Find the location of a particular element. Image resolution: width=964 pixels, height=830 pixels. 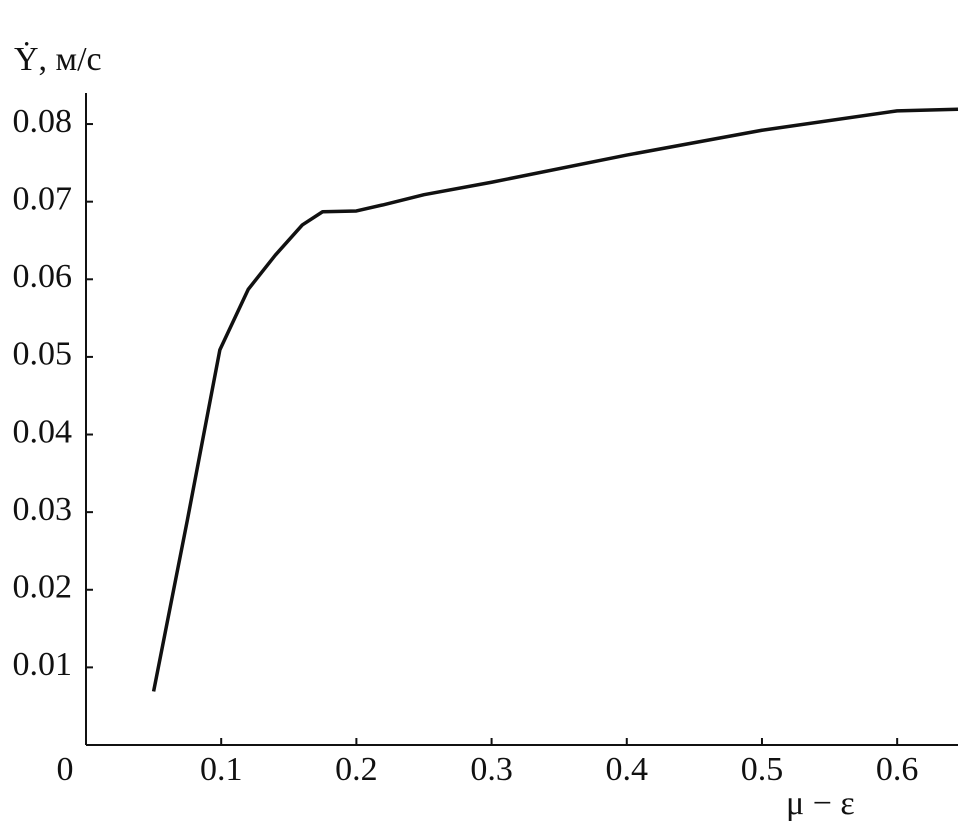

y-tick-label: 0.07 is located at coordinates (43, 198).